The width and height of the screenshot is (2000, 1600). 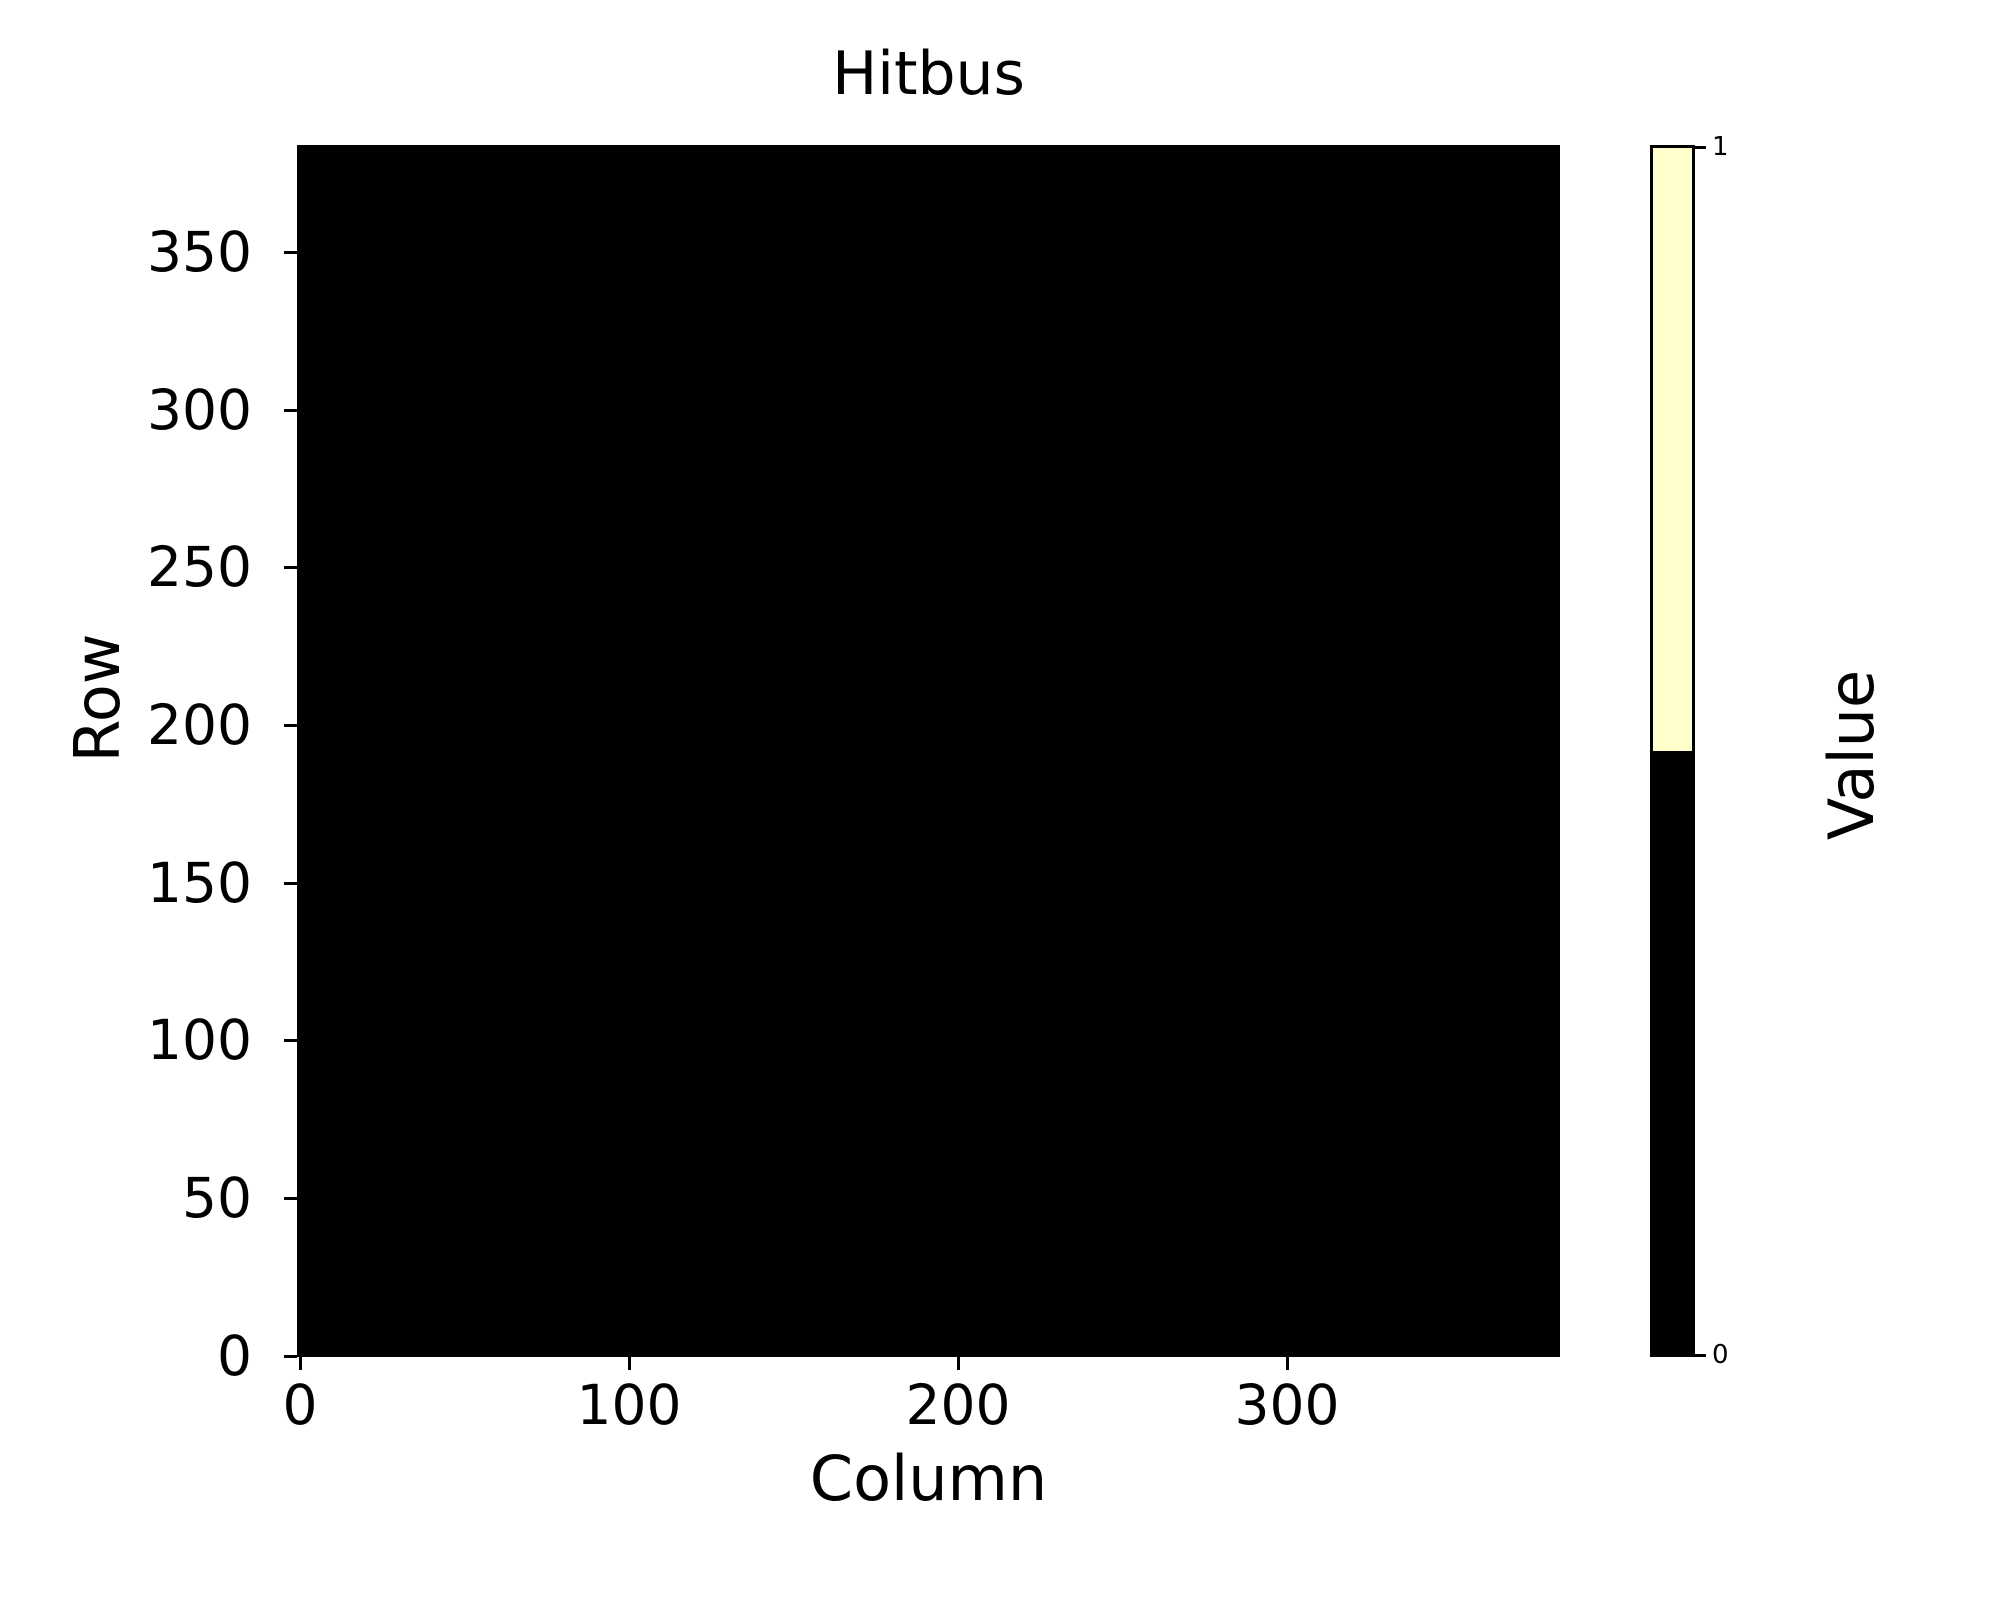 What do you see at coordinates (1720, 147) in the screenshot?
I see `colorbar-tick-label: 1` at bounding box center [1720, 147].